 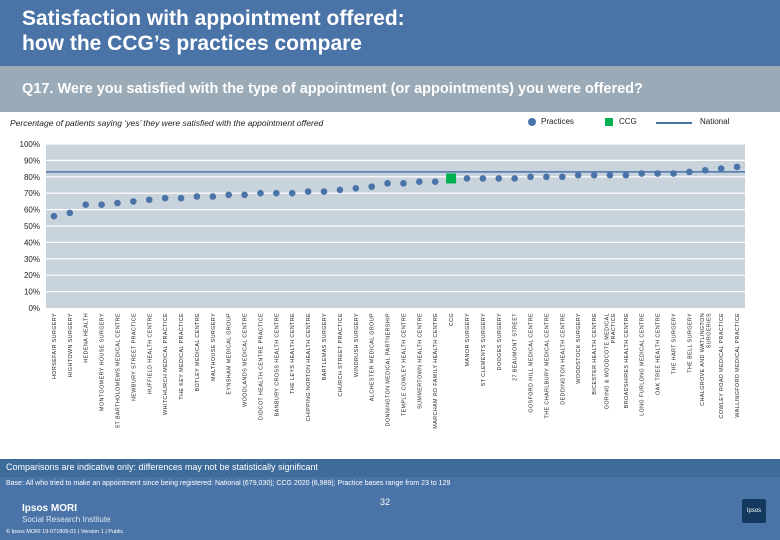 What do you see at coordinates (659, 354) in the screenshot?
I see `x-tick-label: OAK TREE HEALTH CENTRE` at bounding box center [659, 354].